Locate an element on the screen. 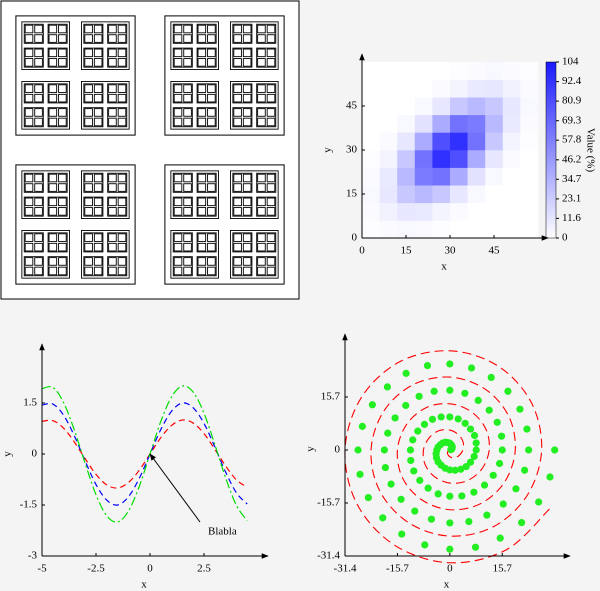 The height and width of the screenshot is (591, 600). line-series is located at coordinates (144, 454).